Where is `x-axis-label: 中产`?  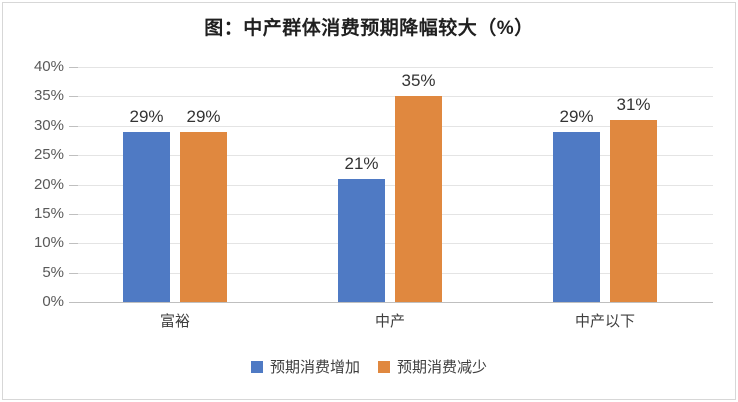
x-axis-label: 中产 is located at coordinates (389, 321).